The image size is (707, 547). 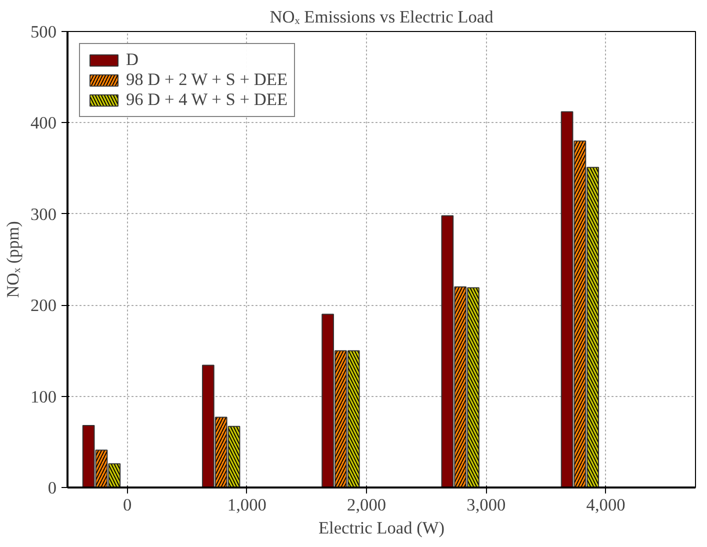 I want to click on x-axis-title: Electric Load (W), so click(x=381, y=528).